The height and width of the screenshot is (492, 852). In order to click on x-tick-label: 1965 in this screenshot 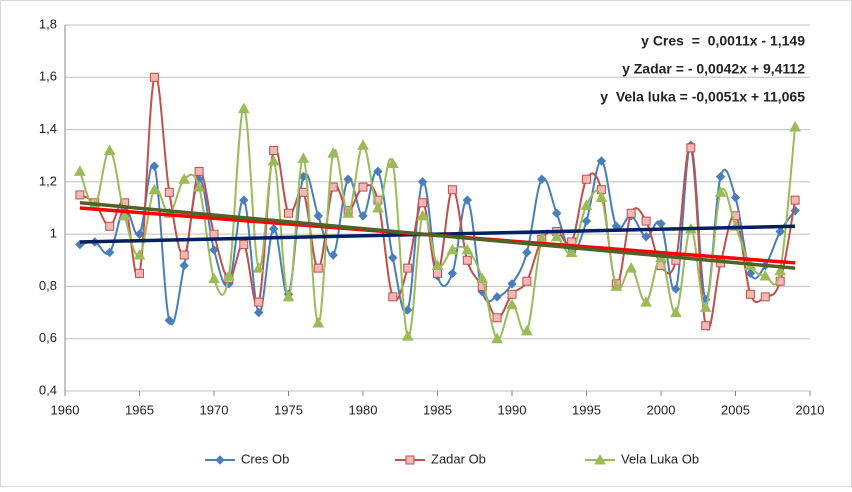, I will do `click(139, 409)`.